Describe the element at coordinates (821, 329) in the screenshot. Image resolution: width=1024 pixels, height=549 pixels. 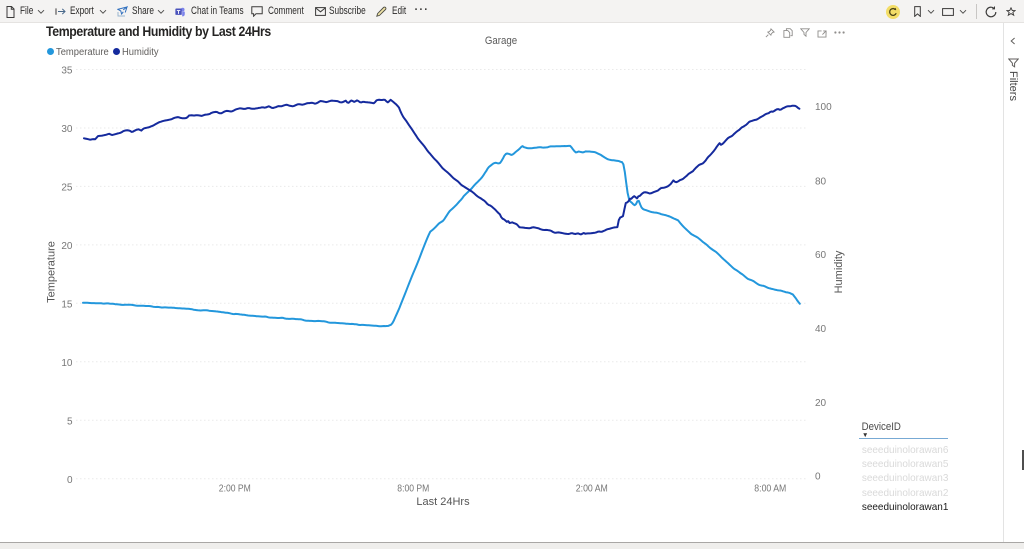
I see `svg-text: 40` at that location.